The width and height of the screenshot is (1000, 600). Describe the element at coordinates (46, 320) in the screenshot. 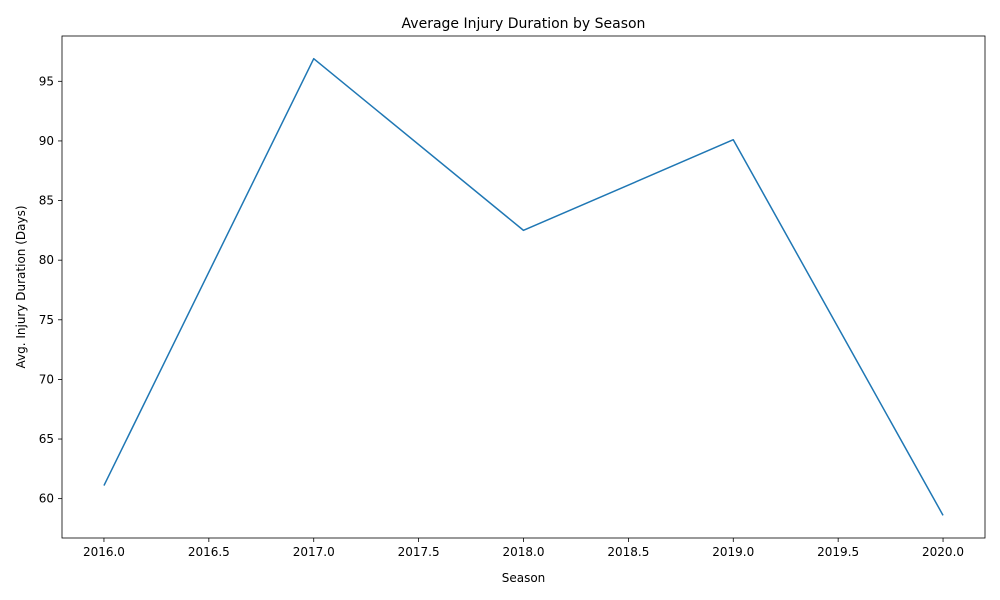

I see `y-tick-label: 75` at that location.